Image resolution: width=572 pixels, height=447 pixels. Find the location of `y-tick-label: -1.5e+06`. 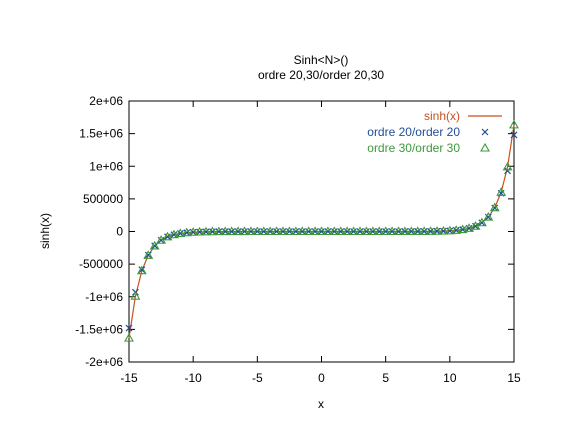

y-tick-label: -1.5e+06 is located at coordinates (99, 329).